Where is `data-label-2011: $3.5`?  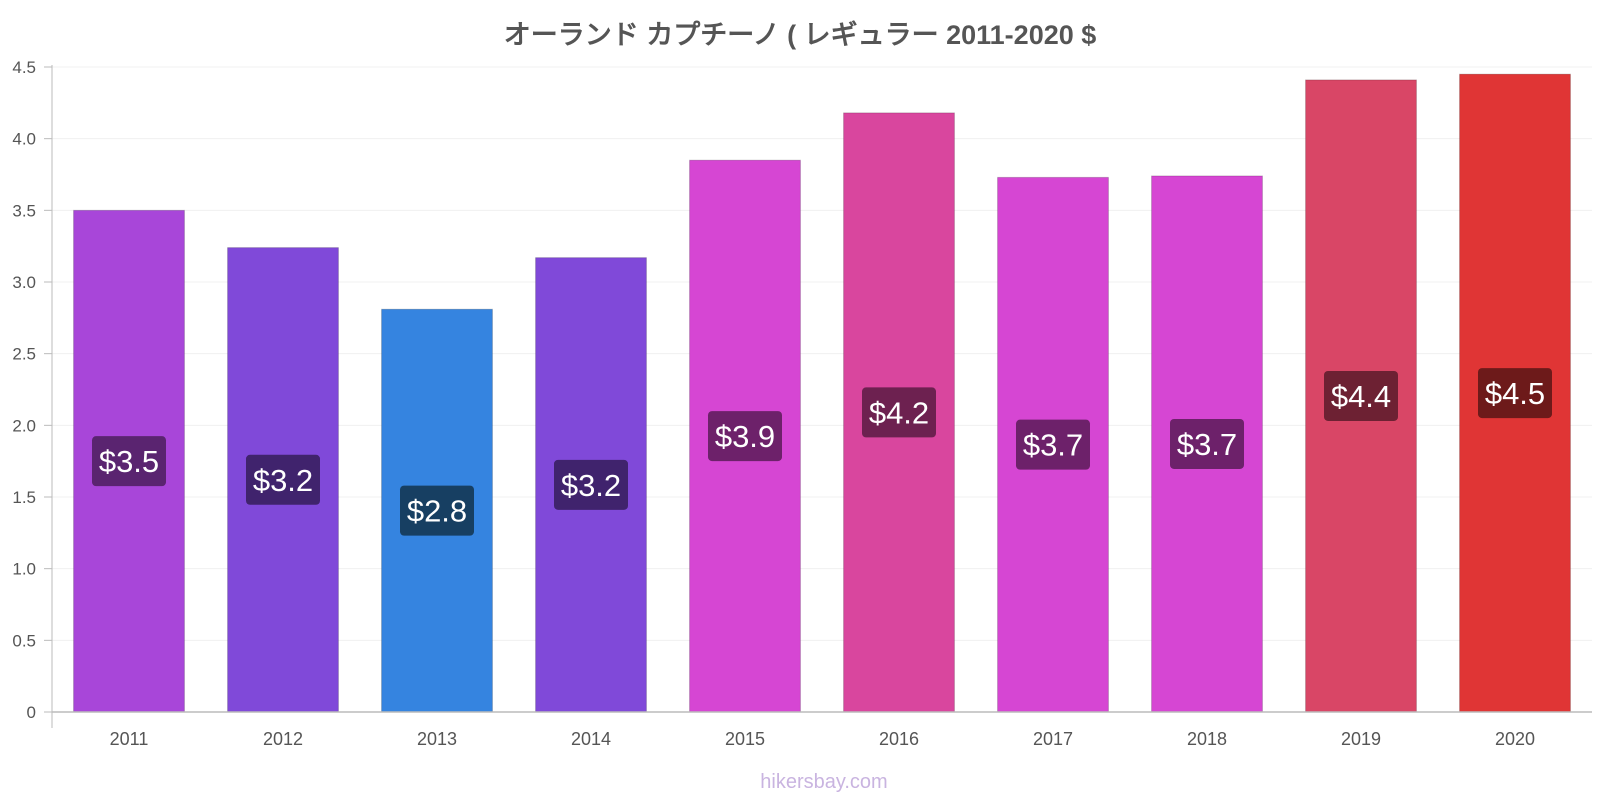 data-label-2011: $3.5 is located at coordinates (129, 461).